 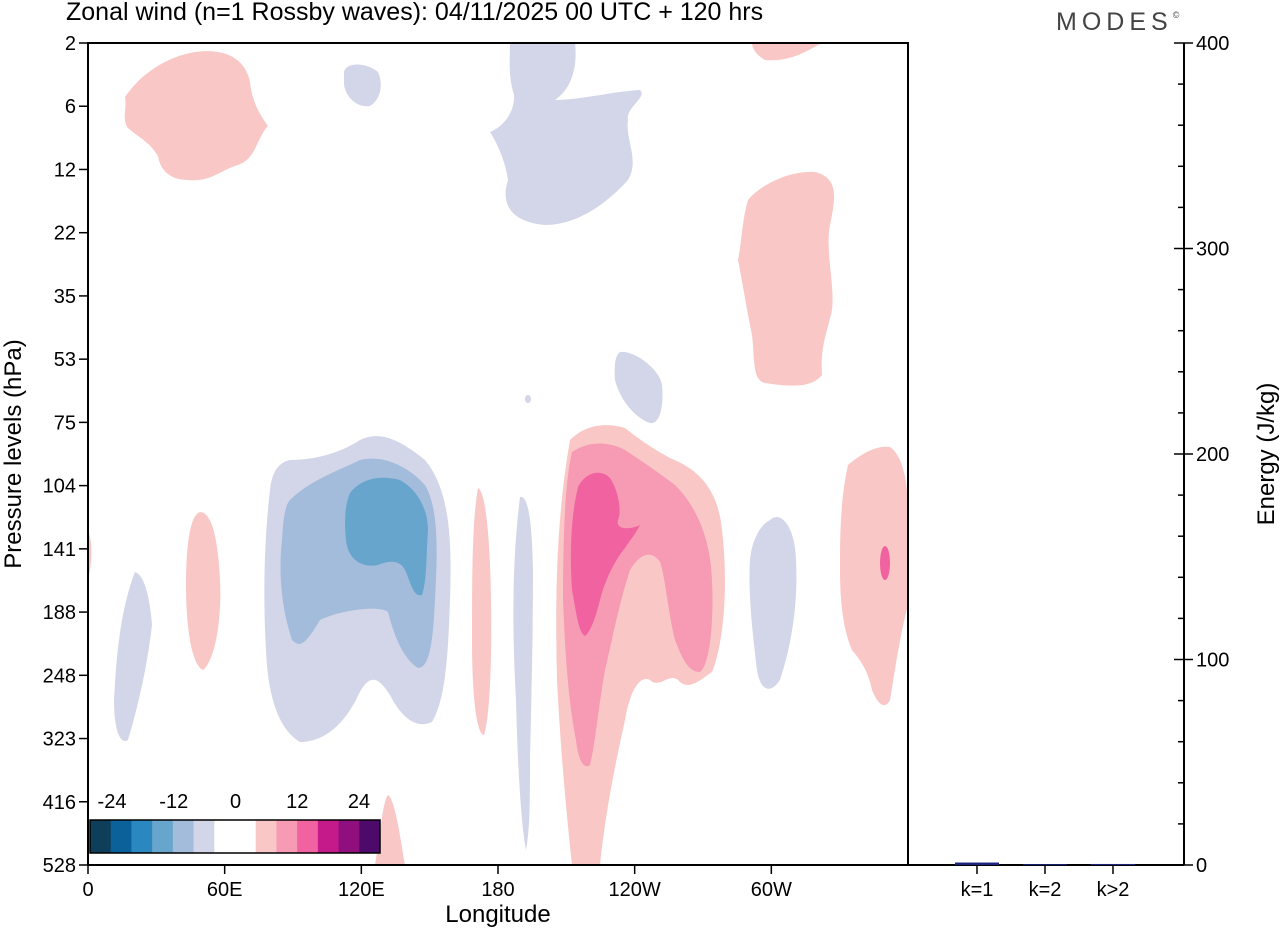 What do you see at coordinates (65, 297) in the screenshot?
I see `y-tick-label: 35` at bounding box center [65, 297].